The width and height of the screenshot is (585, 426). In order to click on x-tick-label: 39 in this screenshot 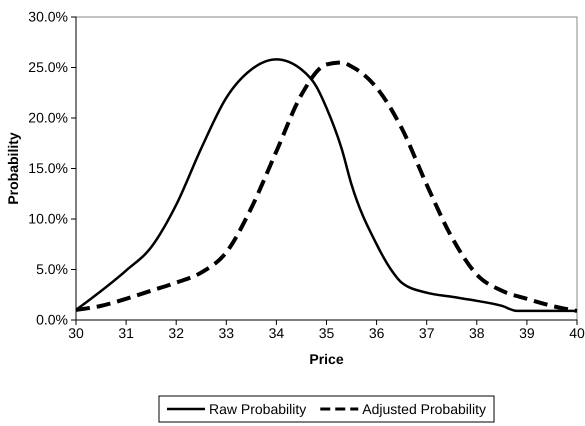, I will do `click(527, 332)`.